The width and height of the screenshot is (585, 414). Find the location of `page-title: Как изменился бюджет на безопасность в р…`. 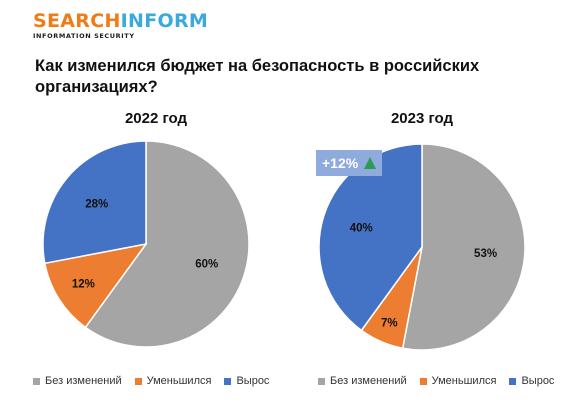

page-title: Как изменился бюджет на безопасность в р… is located at coordinates (257, 76).